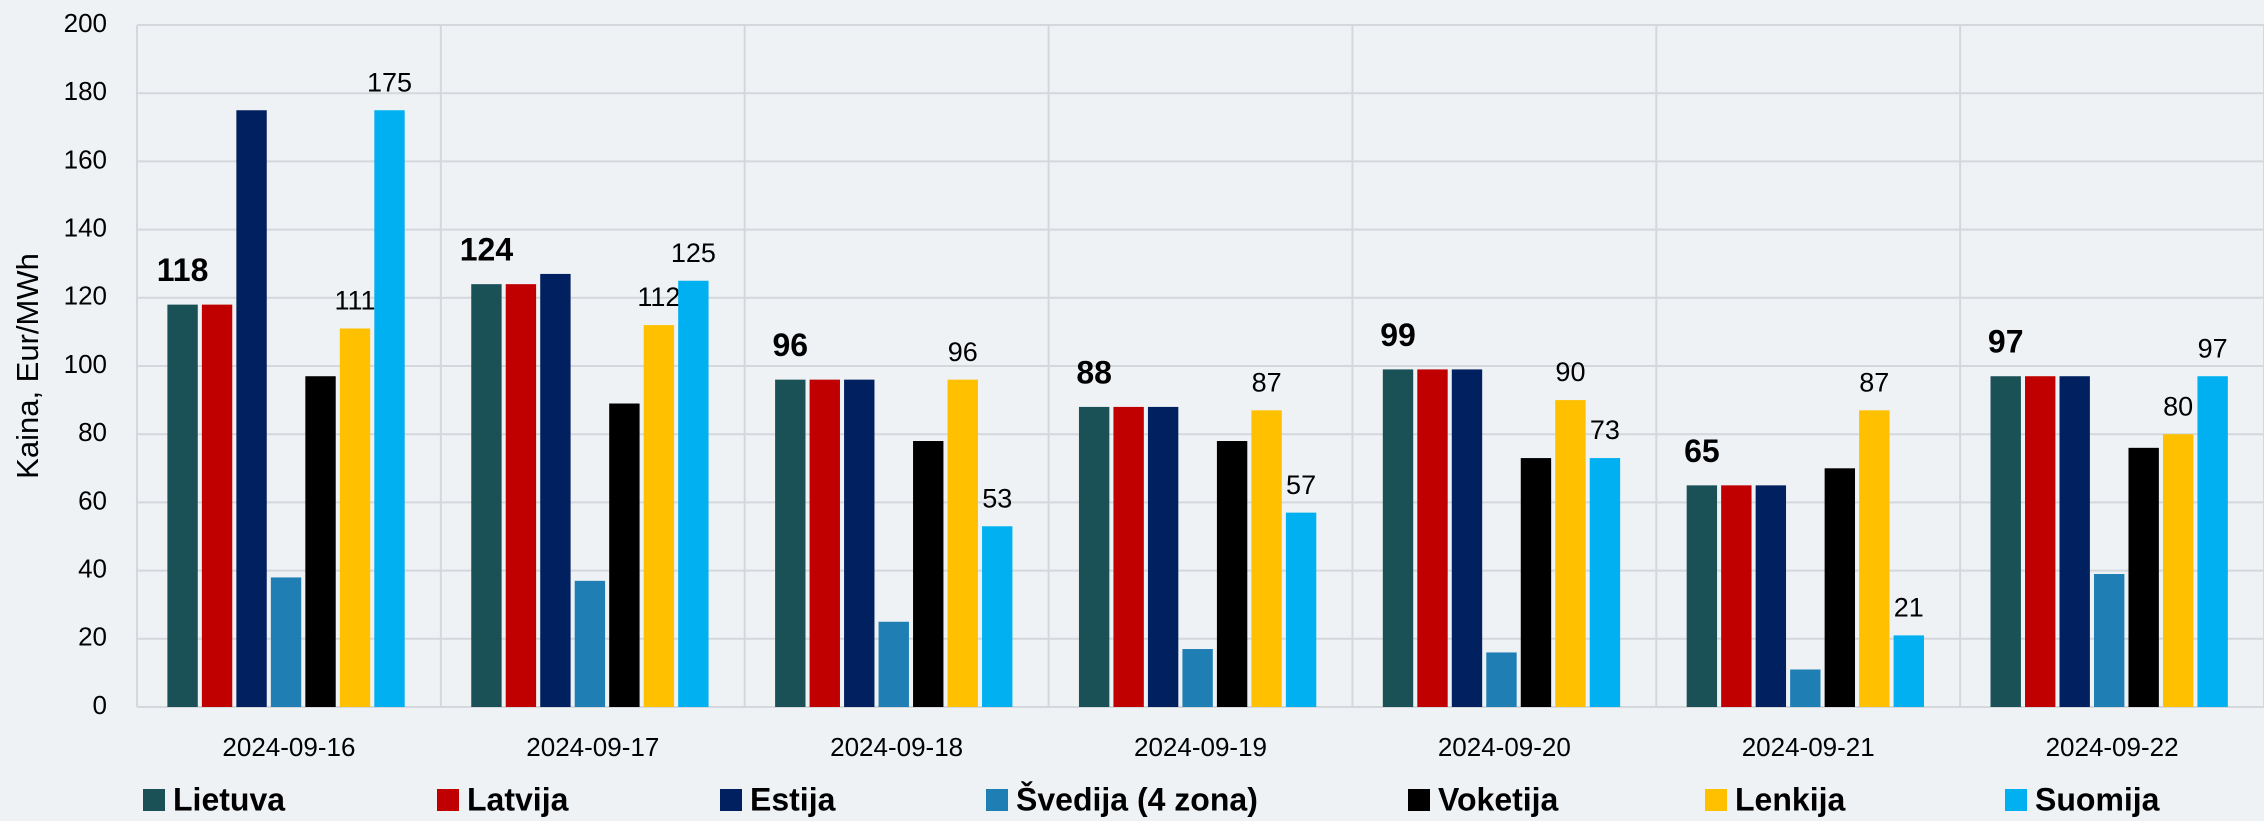  What do you see at coordinates (1909, 608) in the screenshot?
I see `data-label: 21` at bounding box center [1909, 608].